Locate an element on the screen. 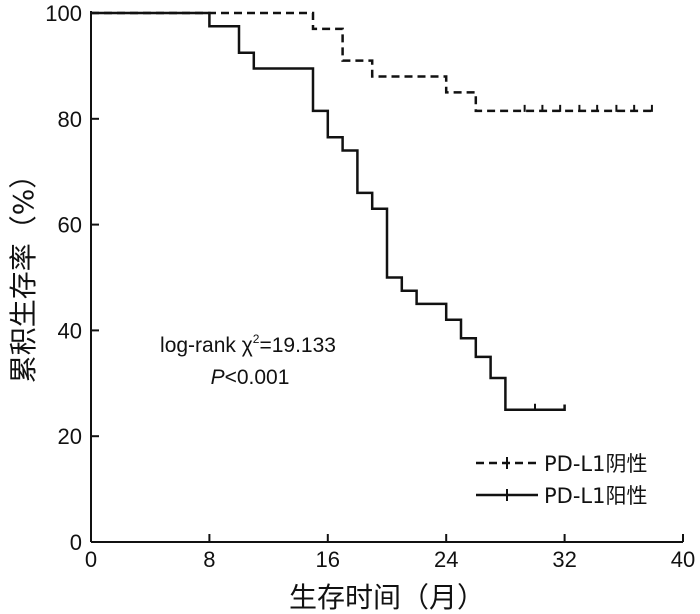  x-tick-label: 24 is located at coordinates (446, 559).